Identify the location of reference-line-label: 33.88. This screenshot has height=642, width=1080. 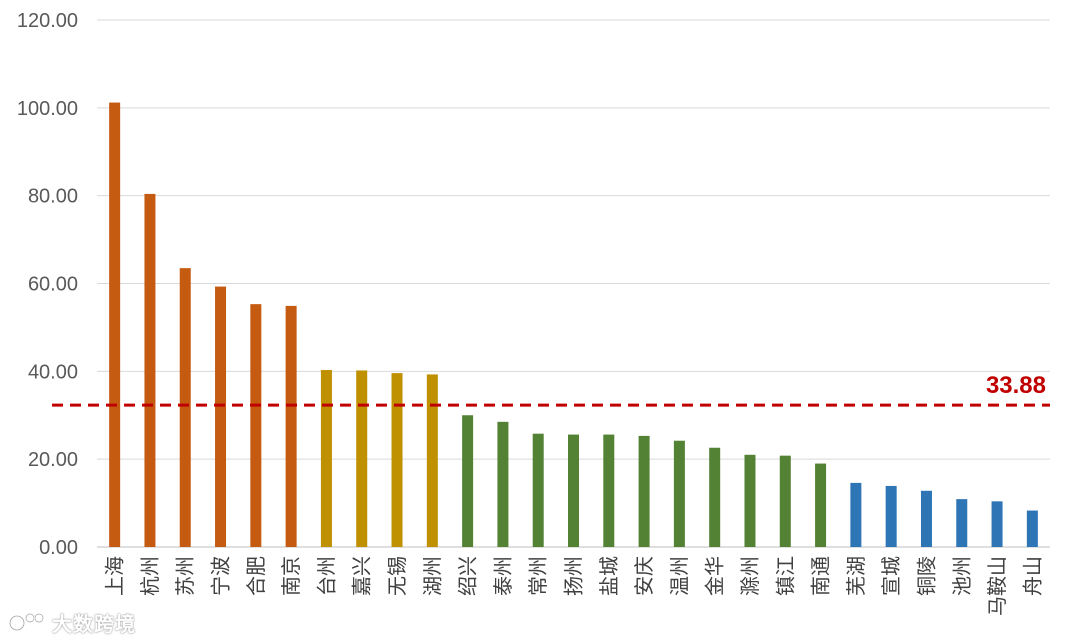
(1016, 385).